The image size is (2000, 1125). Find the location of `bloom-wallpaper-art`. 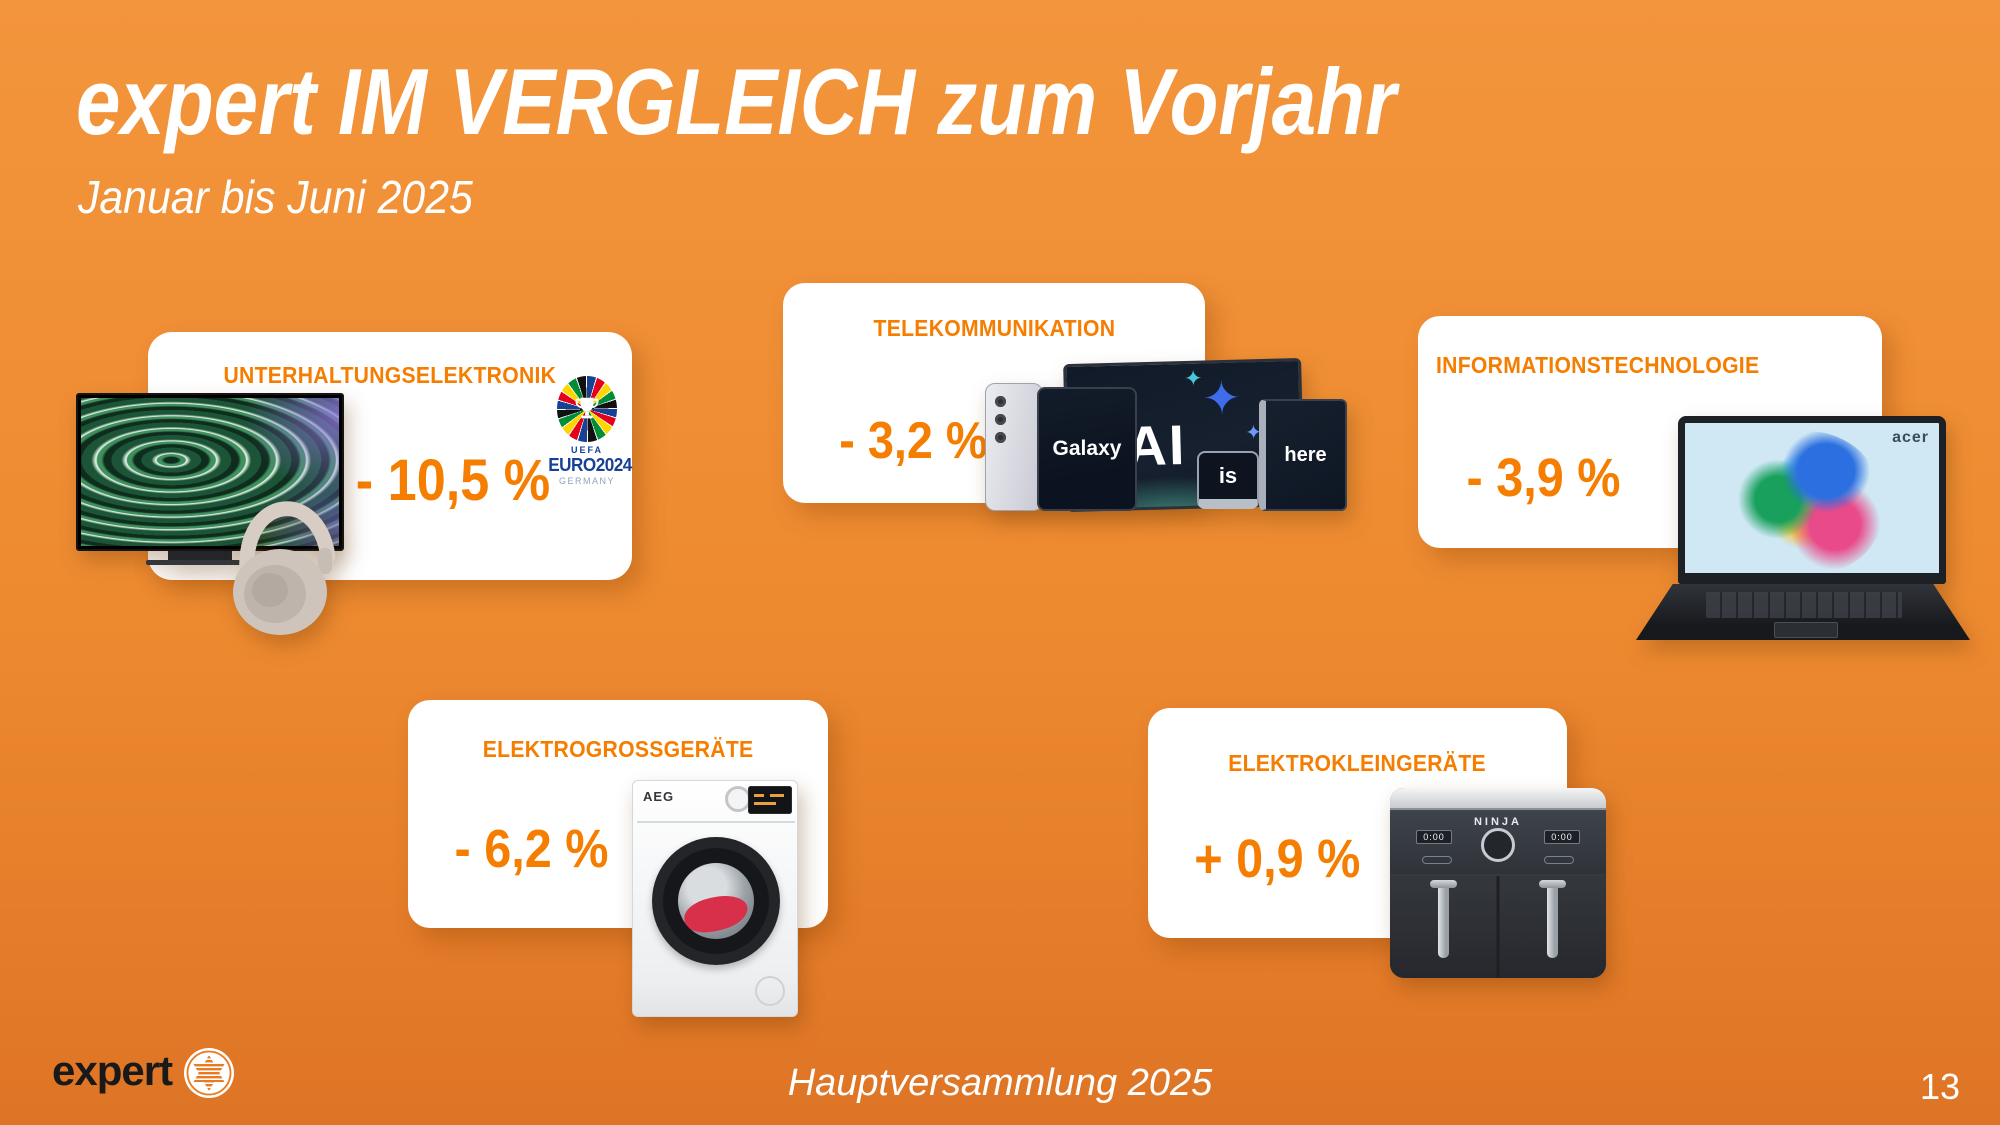

bloom-wallpaper-art is located at coordinates (1808, 502).